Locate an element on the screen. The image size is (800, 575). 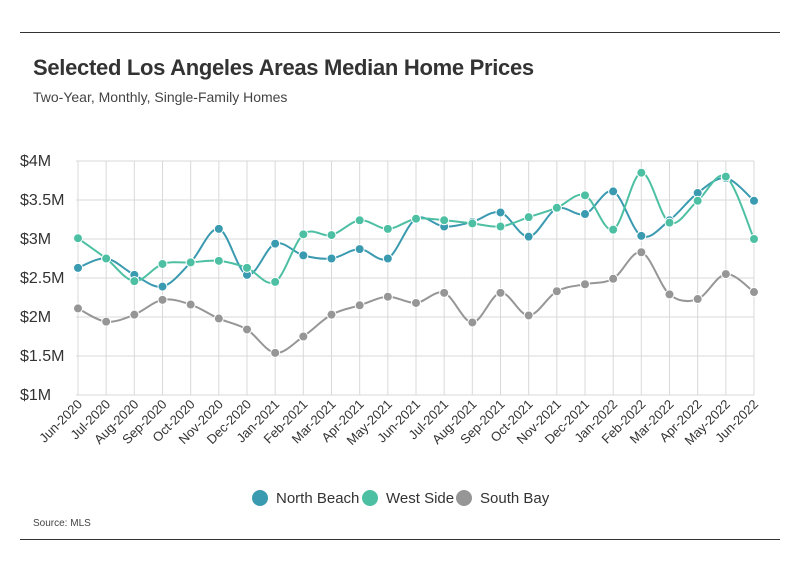
legend-marker-south-bay is located at coordinates (464, 498).